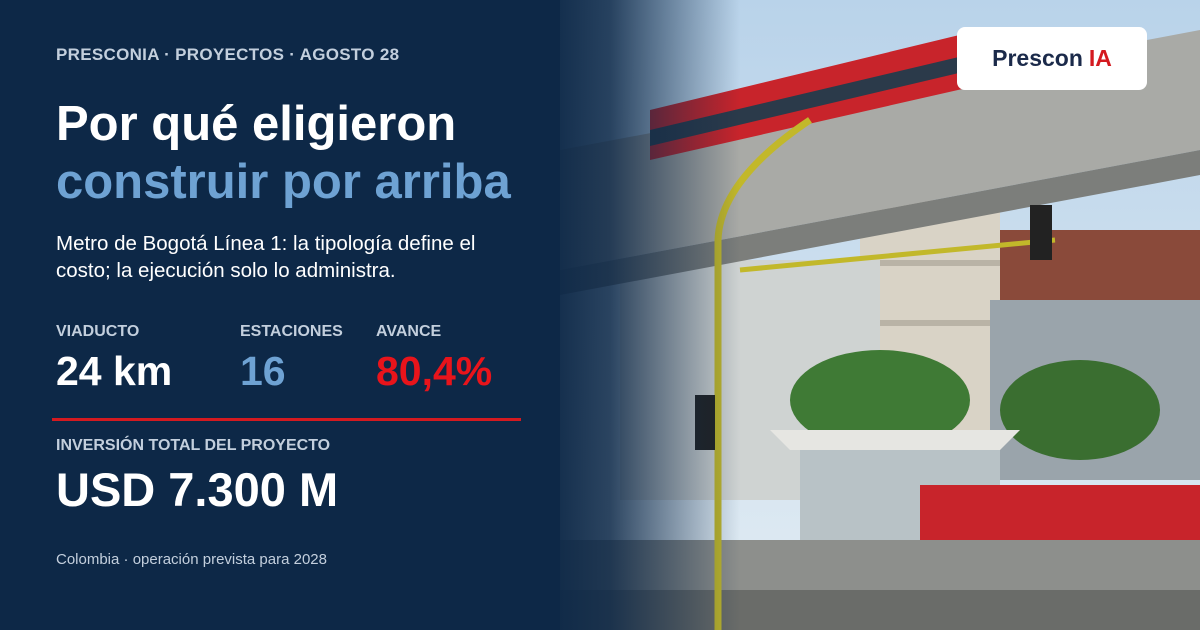 Image resolution: width=1200 pixels, height=630 pixels. What do you see at coordinates (228, 54) in the screenshot?
I see `kicker: PRESCONIA · PROYECTOS · AGOSTO 28` at bounding box center [228, 54].